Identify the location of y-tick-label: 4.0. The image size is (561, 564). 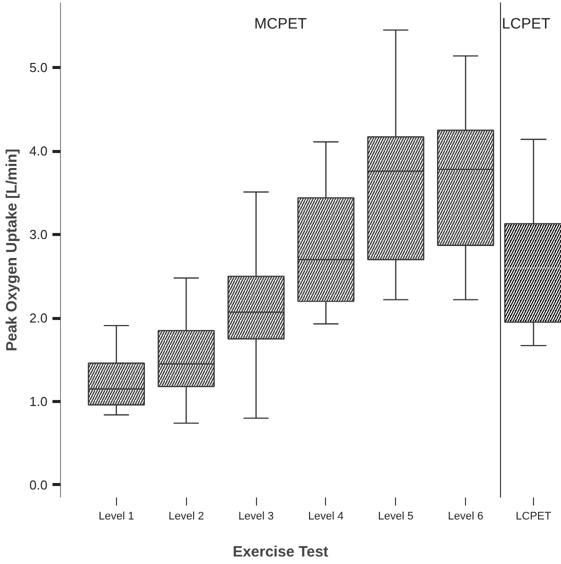
(38, 151).